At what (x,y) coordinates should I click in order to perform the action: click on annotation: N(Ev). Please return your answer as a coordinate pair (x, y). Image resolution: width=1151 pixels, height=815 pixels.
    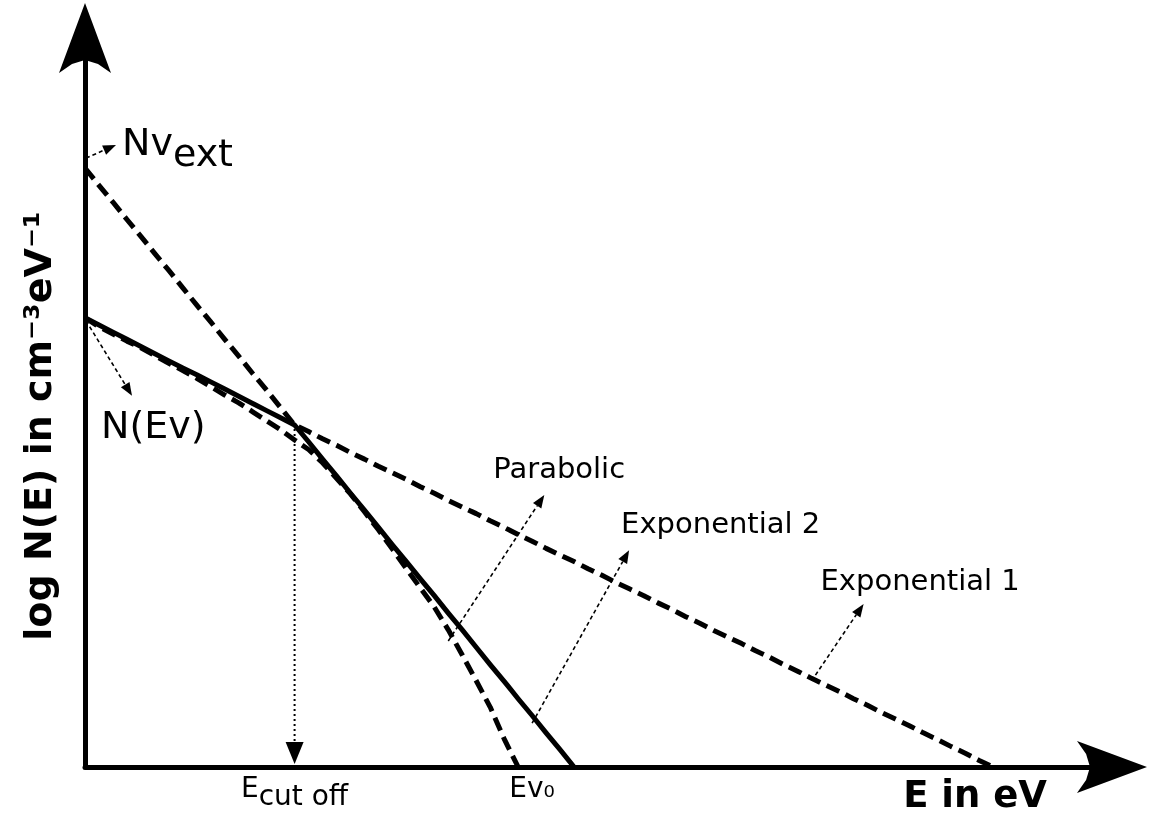
    Looking at the image, I should click on (153, 424).